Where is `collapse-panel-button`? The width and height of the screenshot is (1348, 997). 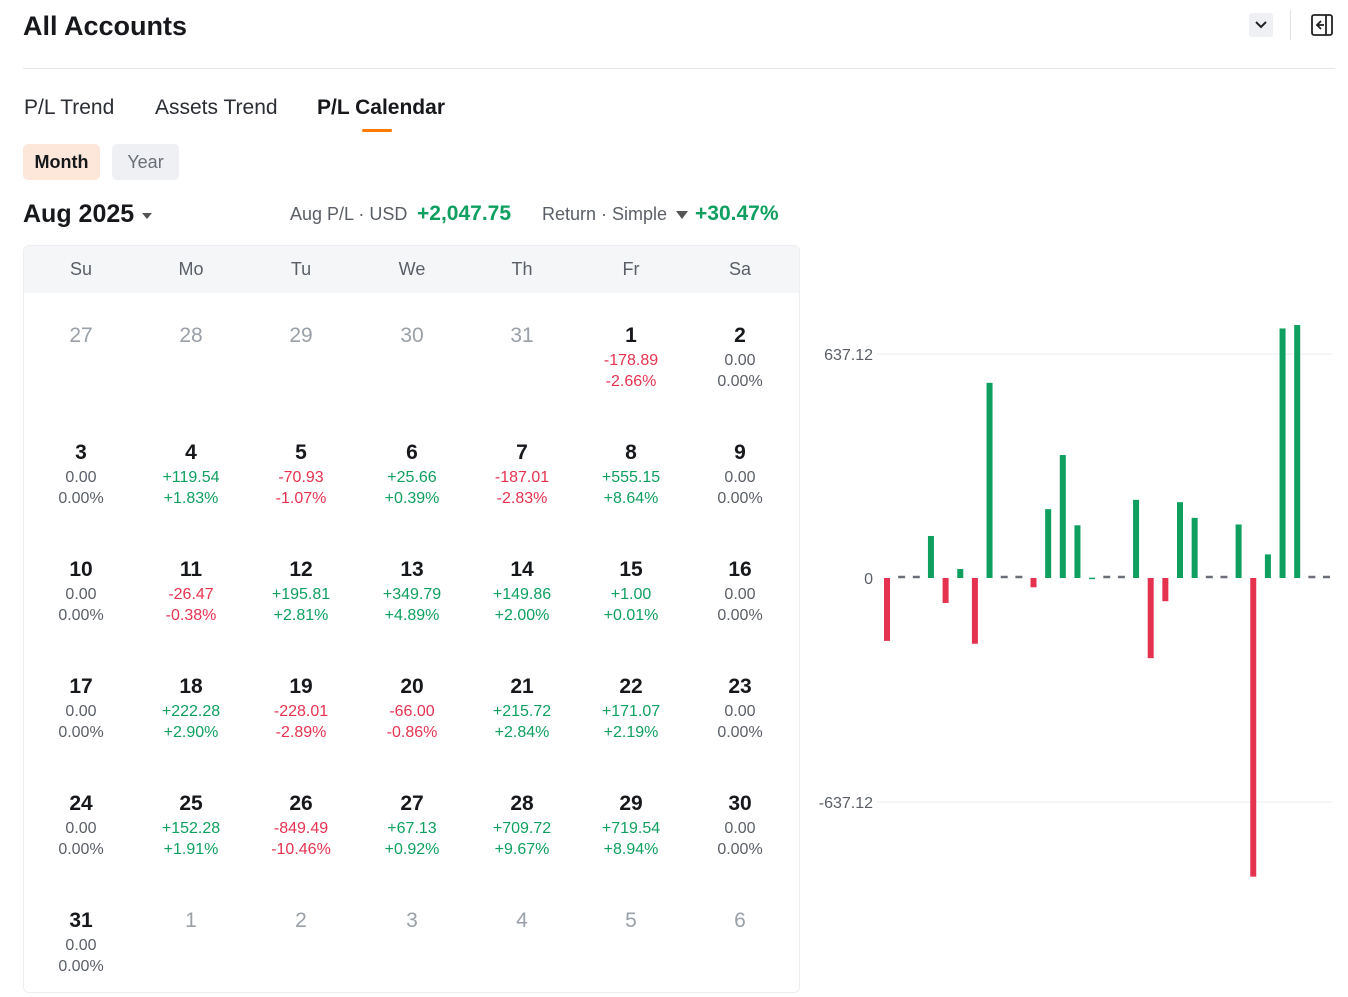
collapse-panel-button is located at coordinates (1322, 25).